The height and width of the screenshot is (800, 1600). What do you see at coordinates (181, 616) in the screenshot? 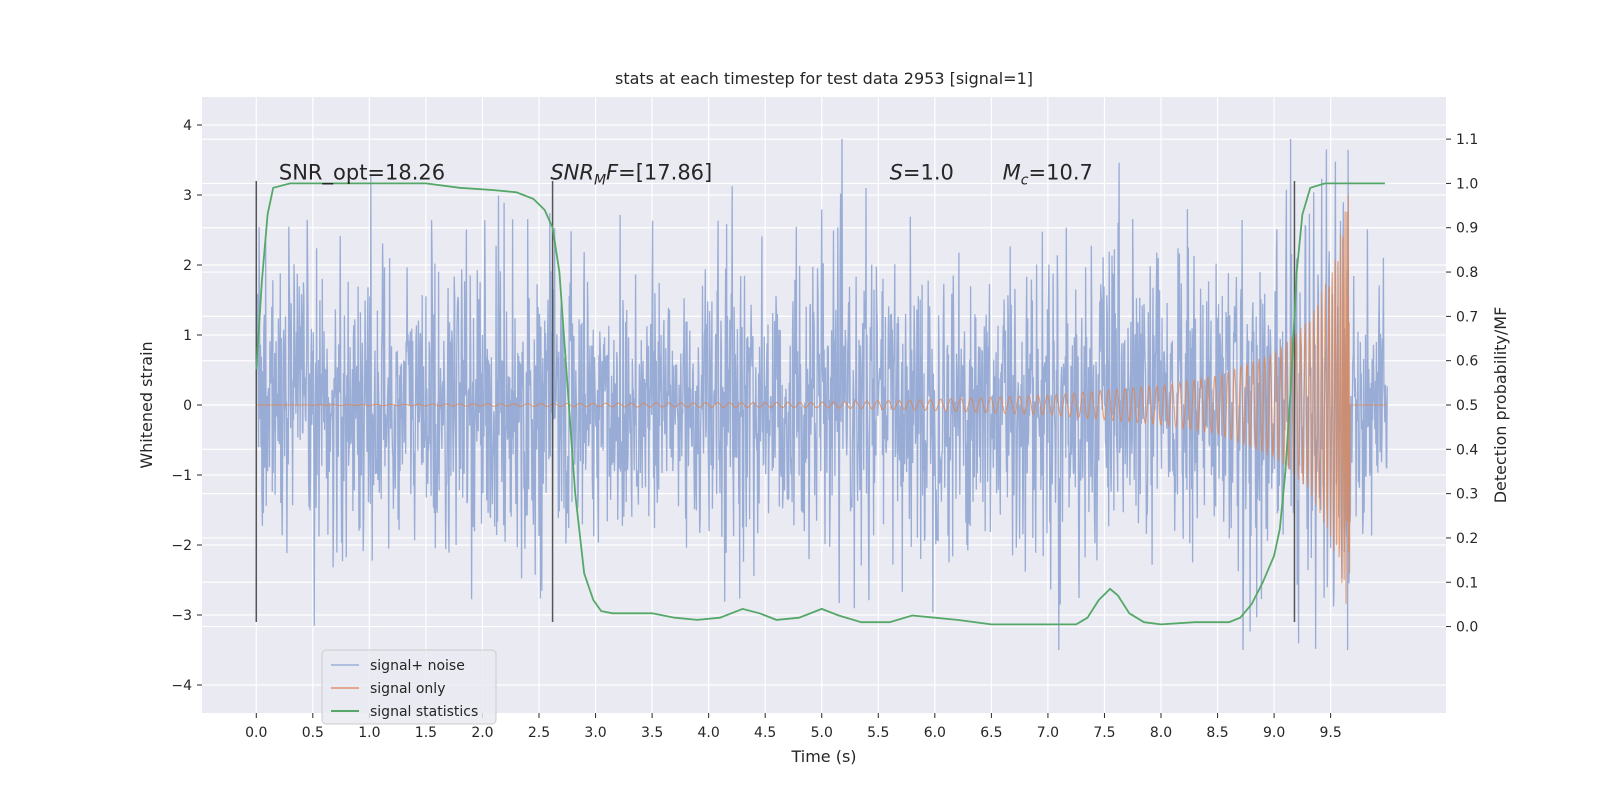
I see `y-left-tick-label: −3` at bounding box center [181, 616].